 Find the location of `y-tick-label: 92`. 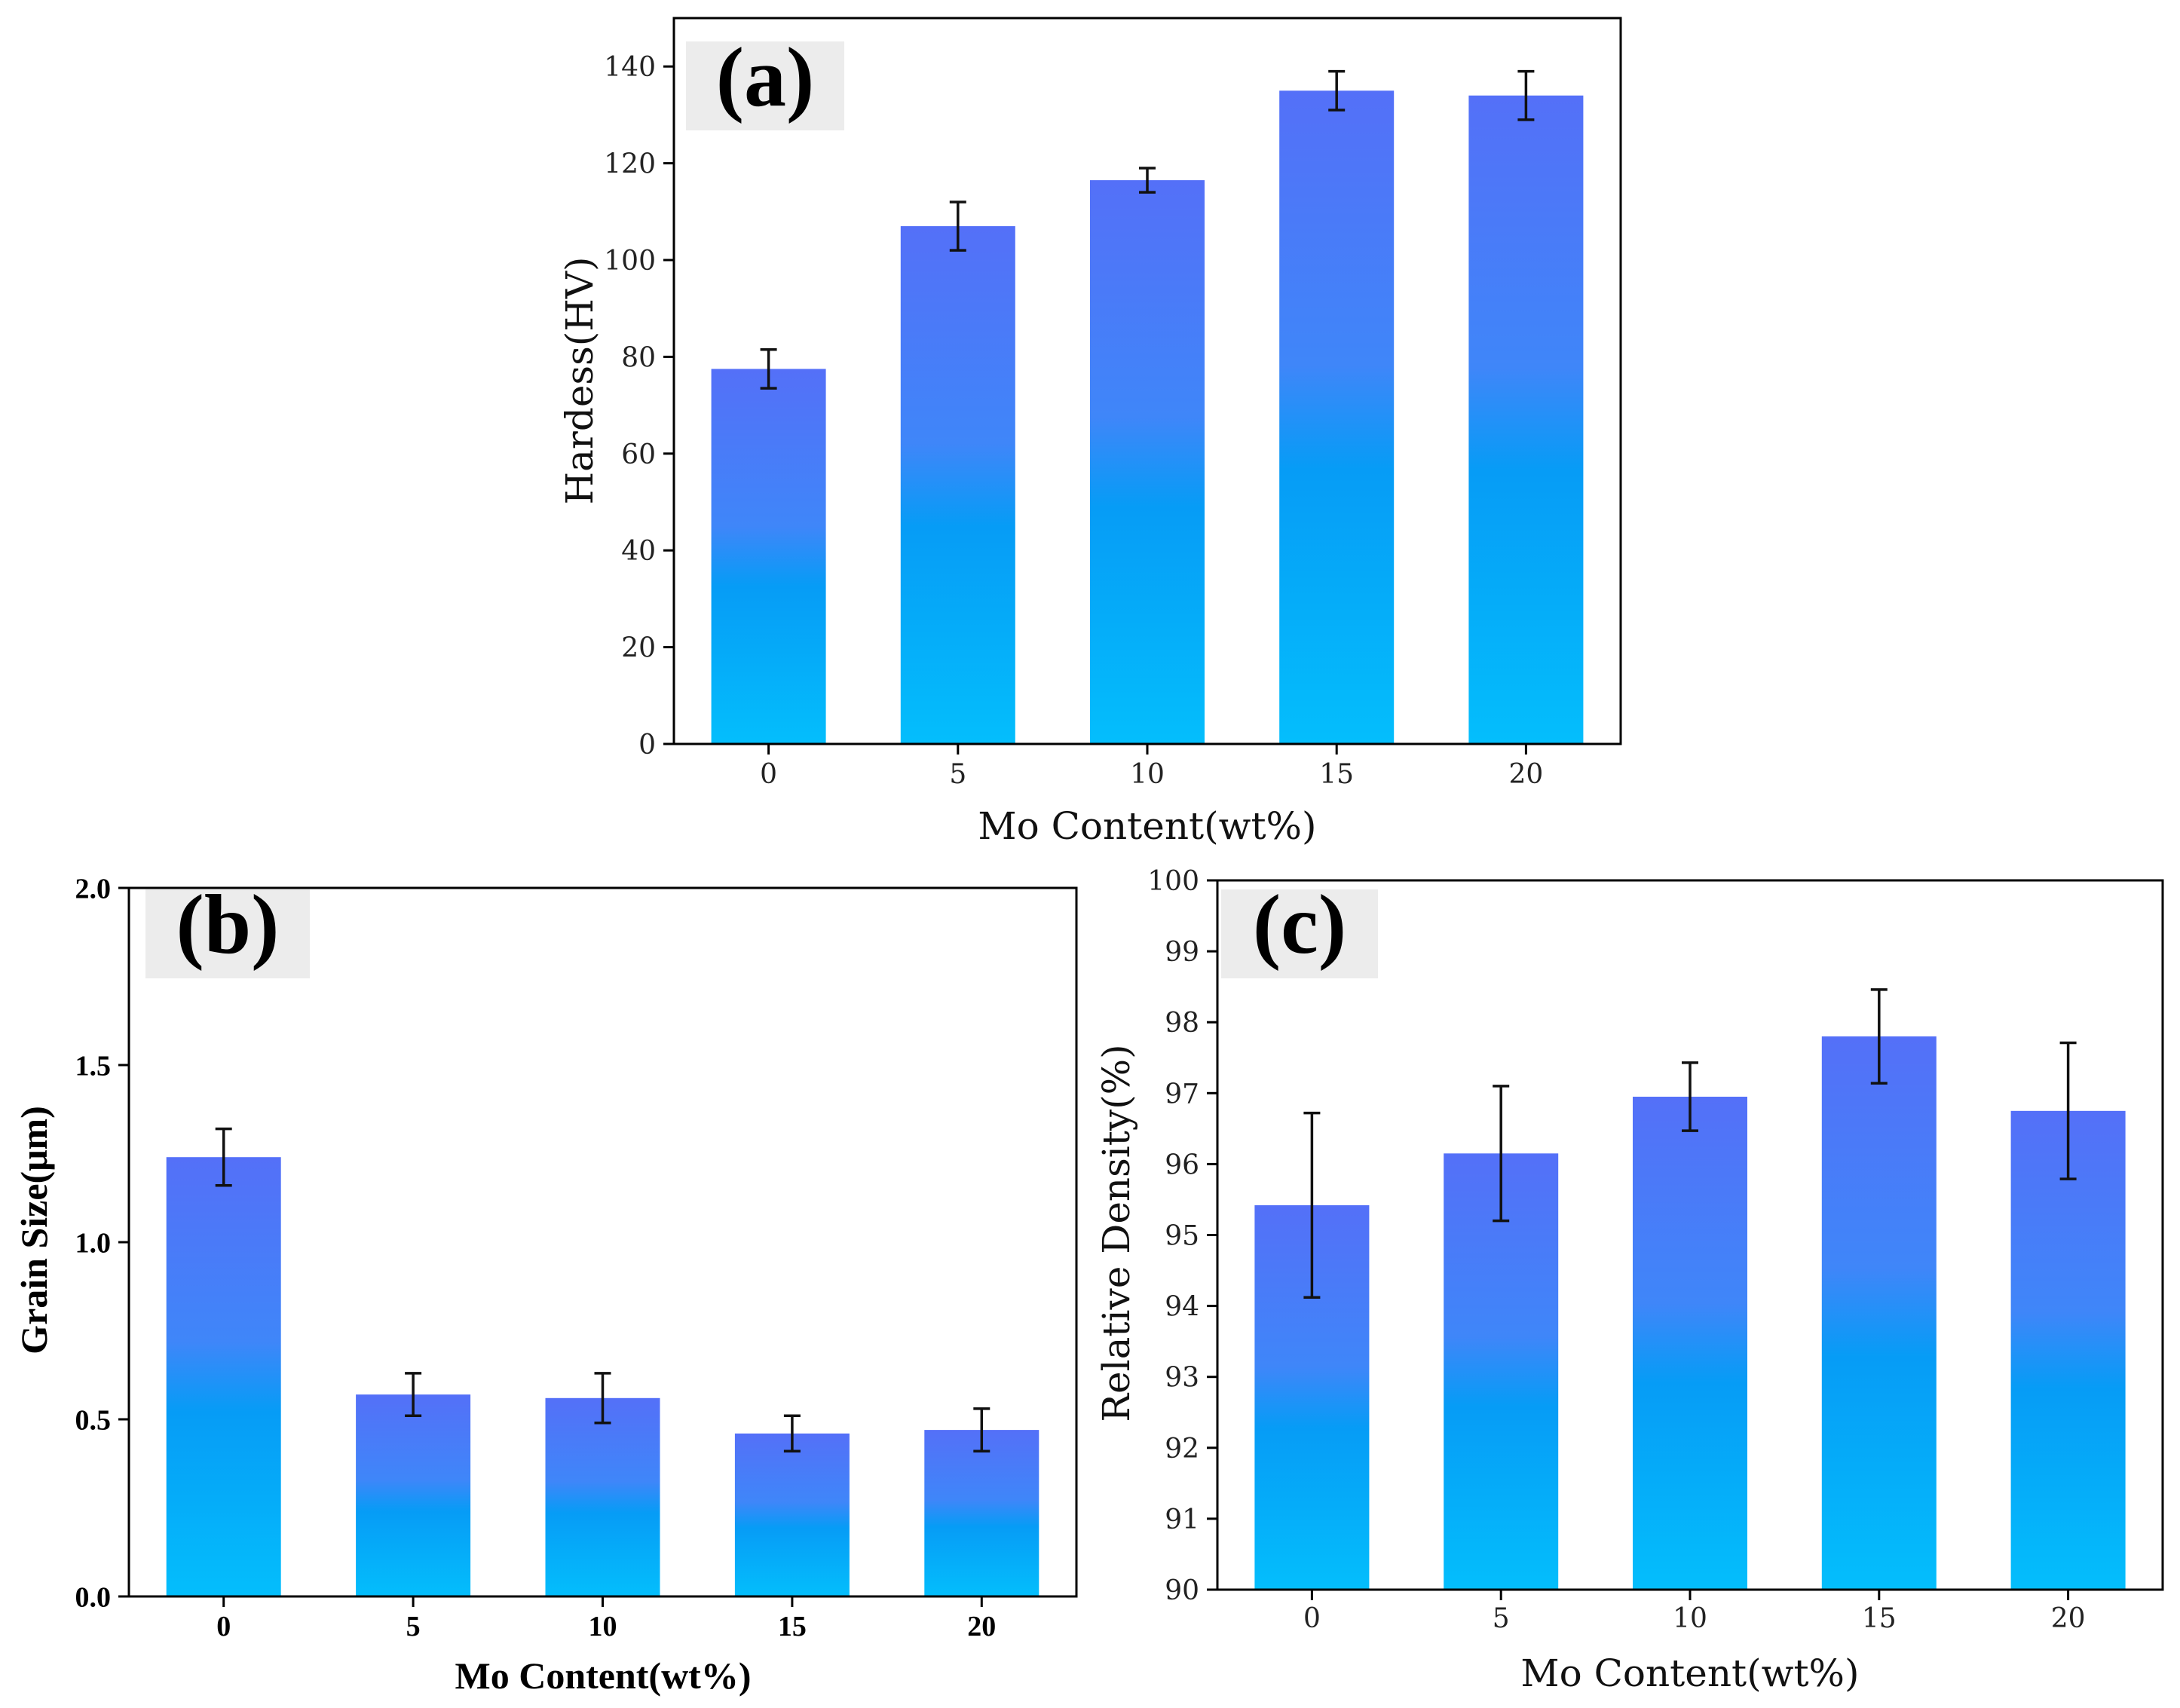

y-tick-label: 92 is located at coordinates (1182, 1449).